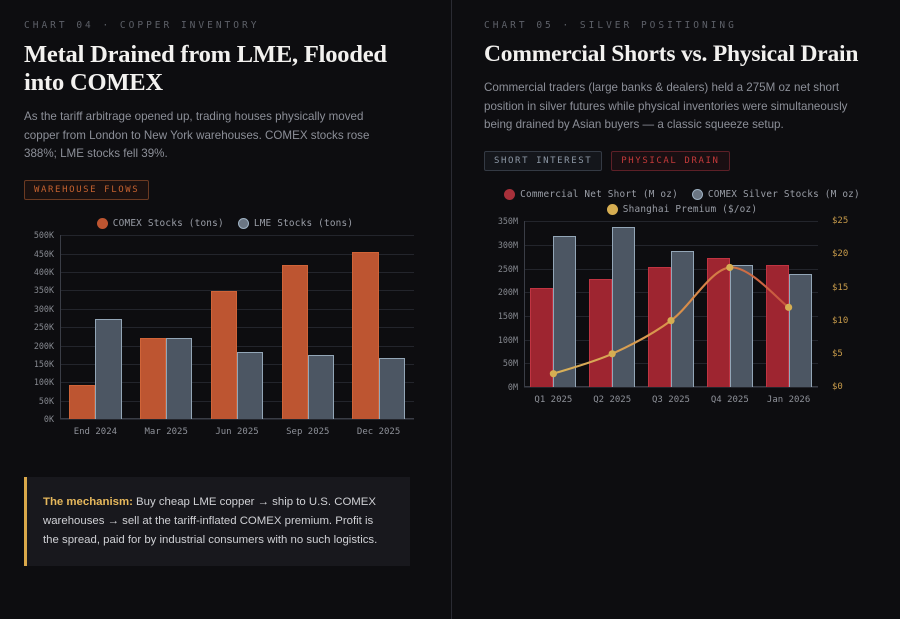 The image size is (900, 619). What do you see at coordinates (612, 210) in the screenshot?
I see `legend-swatch-shanghai-premium-icon` at bounding box center [612, 210].